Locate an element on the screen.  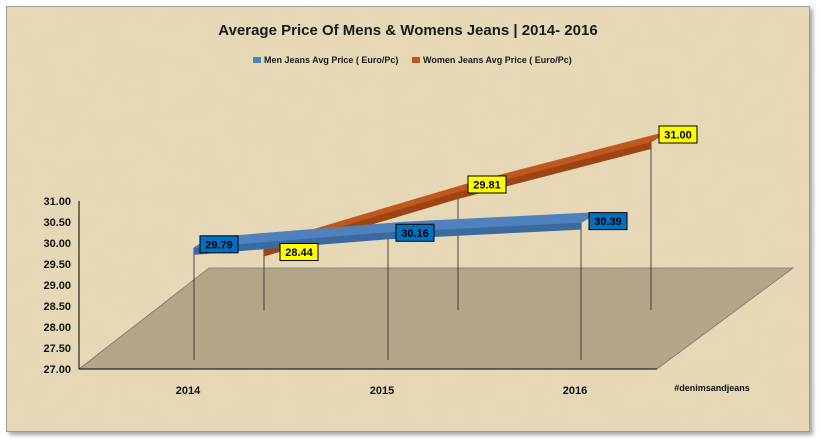
data-label-text: 29.79 is located at coordinates (219, 245).